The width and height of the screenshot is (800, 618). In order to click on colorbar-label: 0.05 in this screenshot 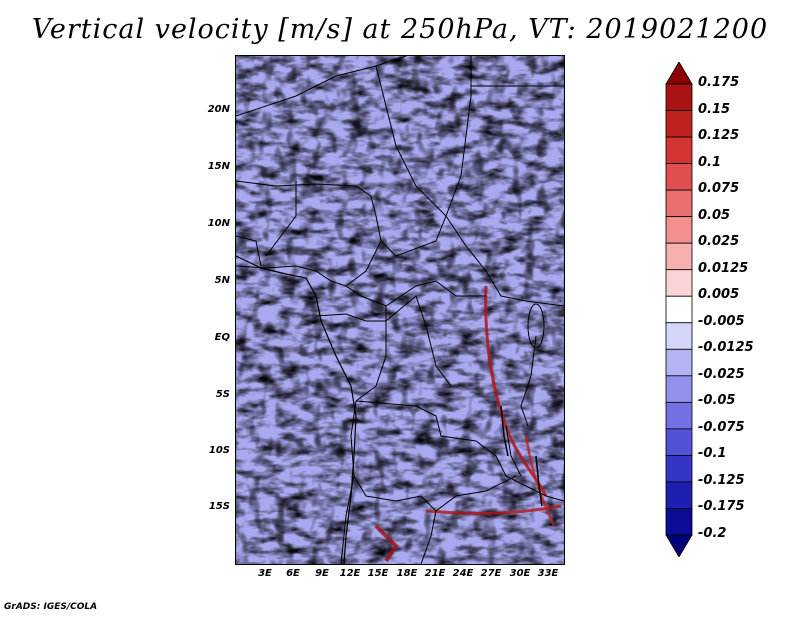, I will do `click(714, 215)`.